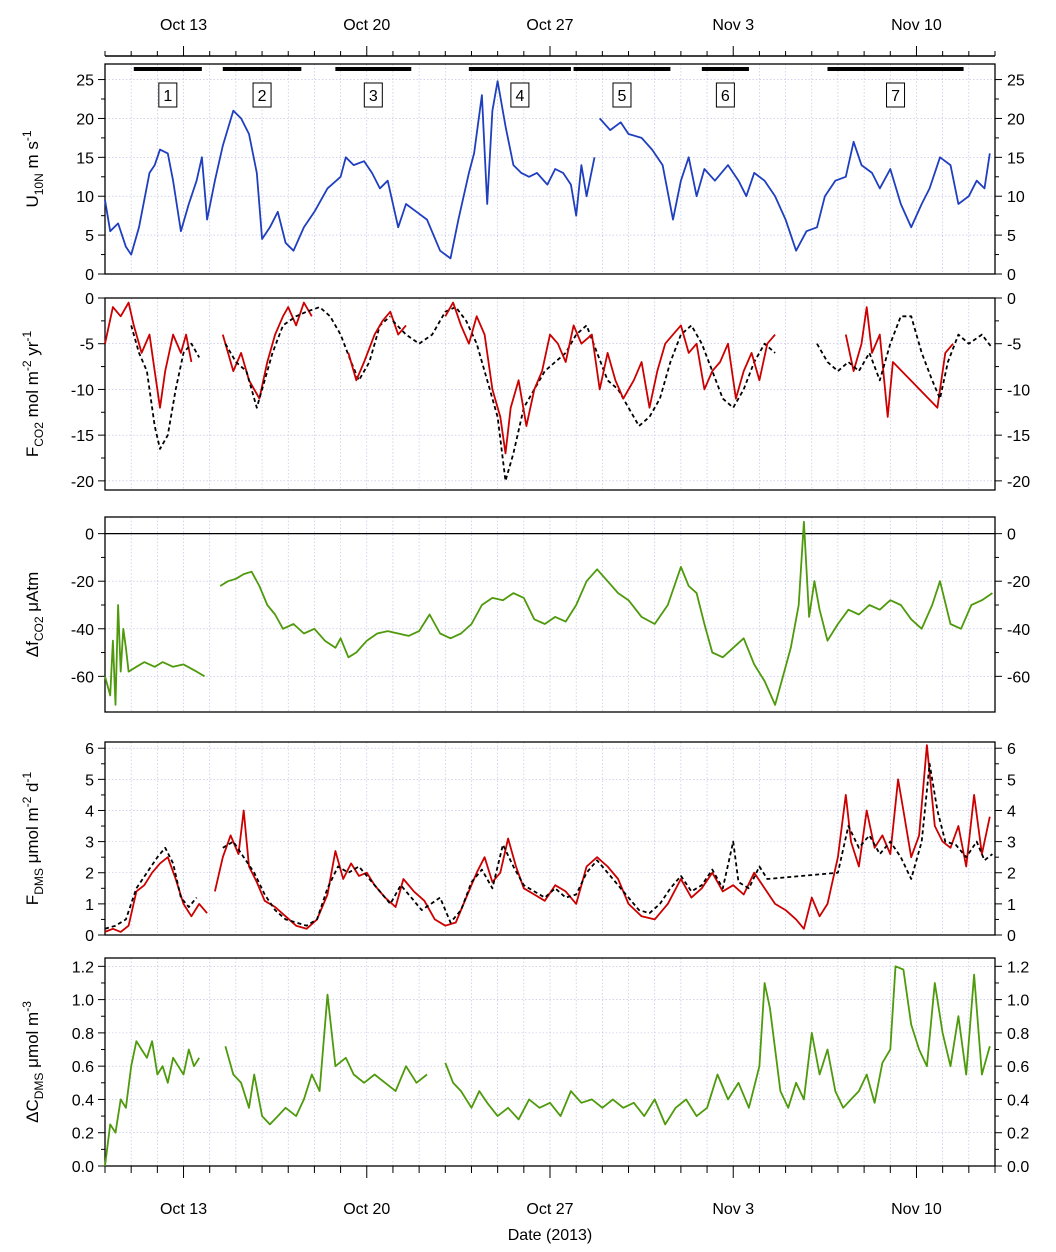  Describe the element at coordinates (83, 1100) in the screenshot. I see `y-tick-label-left: 0.4` at that location.